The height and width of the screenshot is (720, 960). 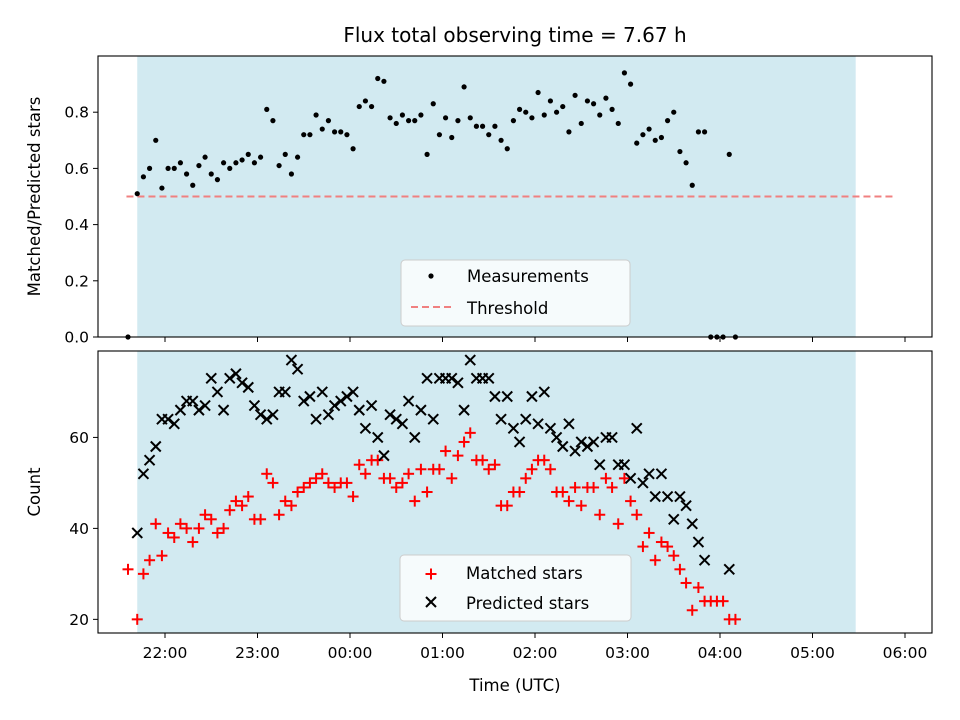 What do you see at coordinates (527, 603) in the screenshot?
I see `legend-predicted-label: Predicted stars` at bounding box center [527, 603].